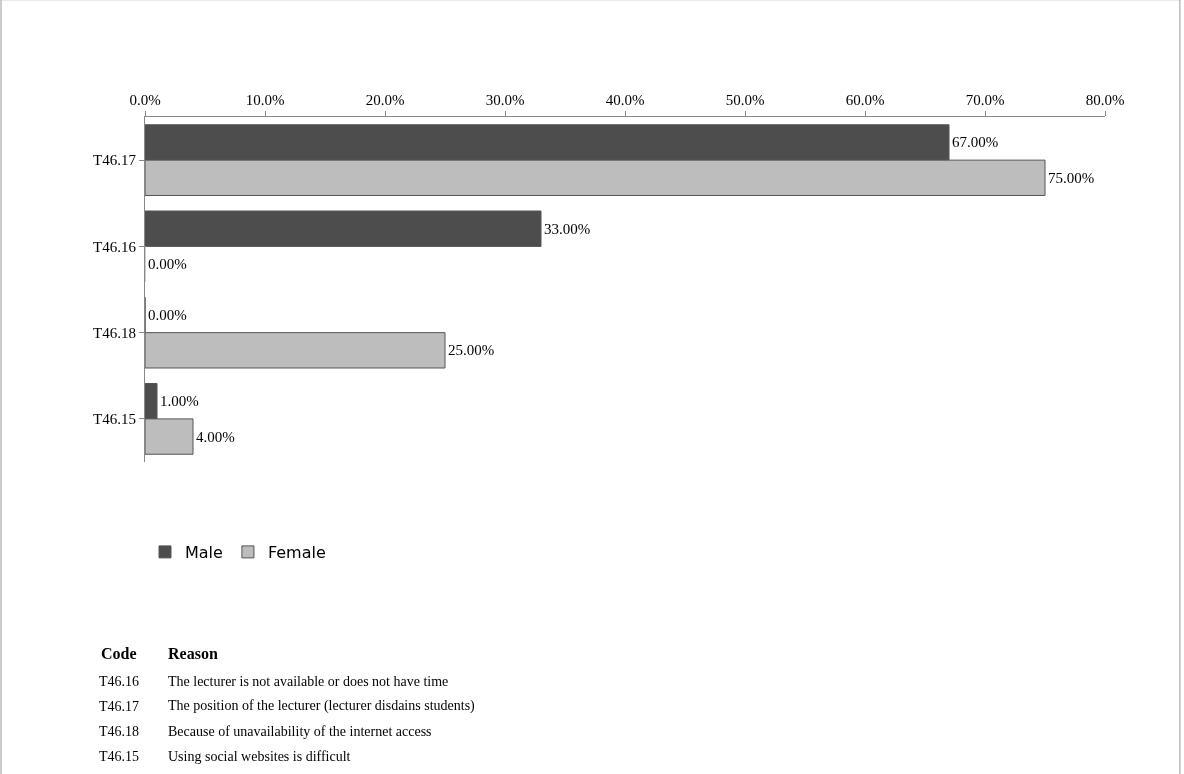  Describe the element at coordinates (115, 246) in the screenshot. I see `y-tick-label: T46.16` at that location.